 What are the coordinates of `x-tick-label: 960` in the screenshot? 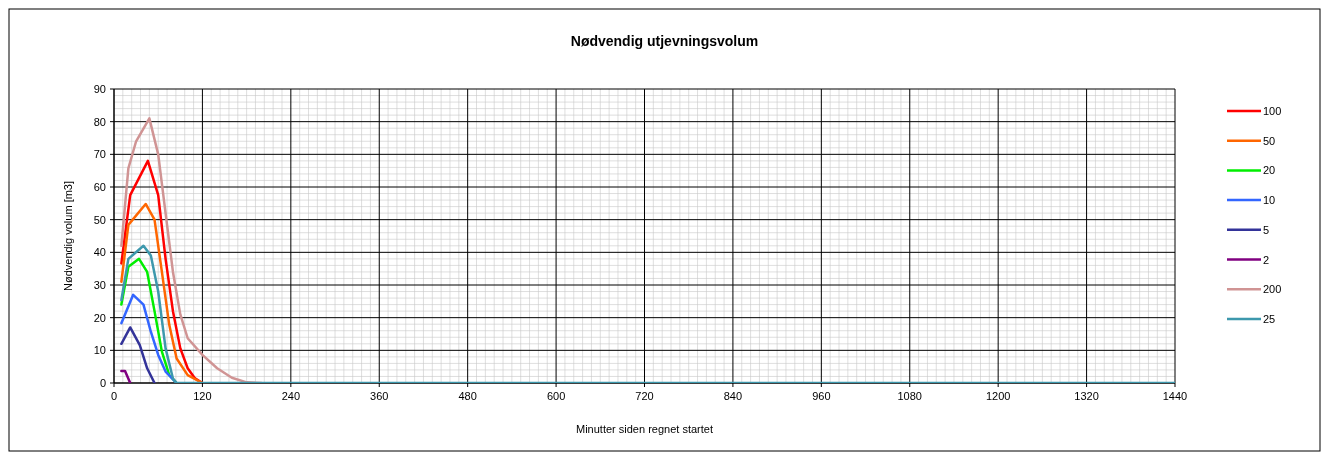 It's located at (821, 396).